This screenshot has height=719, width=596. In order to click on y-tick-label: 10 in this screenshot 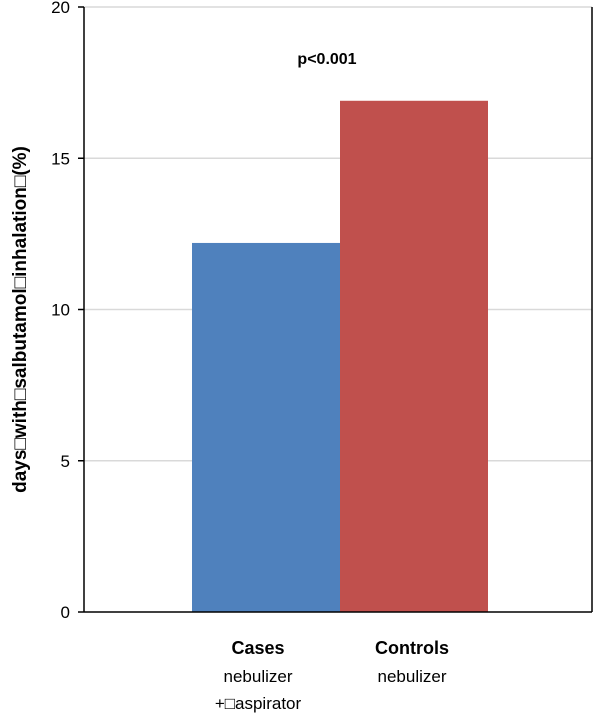, I will do `click(60, 310)`.